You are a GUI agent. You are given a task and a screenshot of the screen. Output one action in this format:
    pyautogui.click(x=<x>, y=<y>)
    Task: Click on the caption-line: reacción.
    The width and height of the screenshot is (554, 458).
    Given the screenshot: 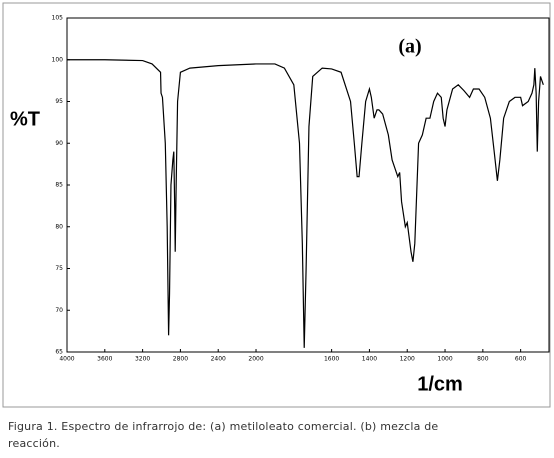 What is the action you would take?
    pyautogui.click(x=34, y=443)
    